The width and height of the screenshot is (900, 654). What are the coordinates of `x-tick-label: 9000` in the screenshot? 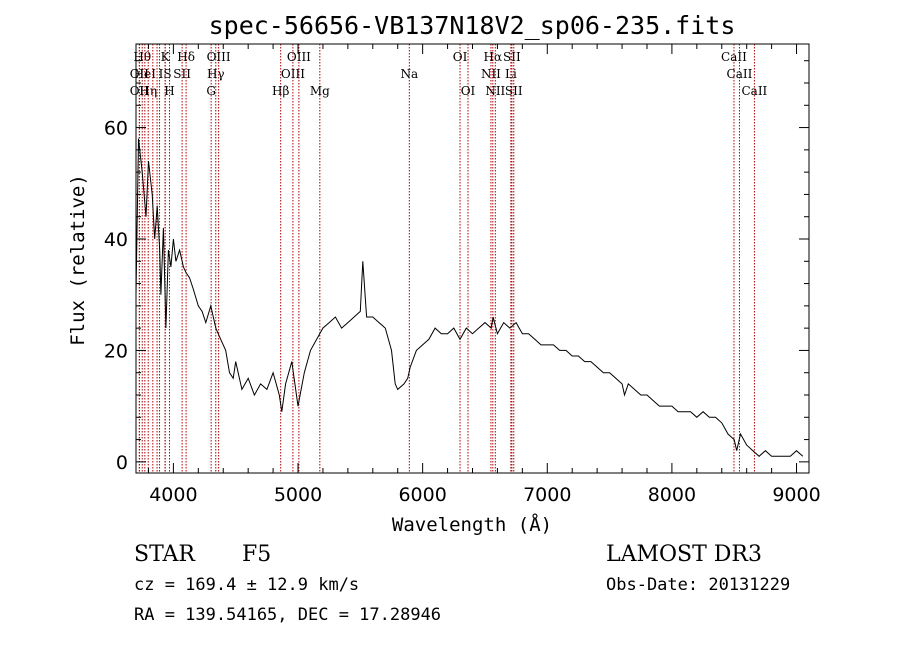 It's located at (796, 495).